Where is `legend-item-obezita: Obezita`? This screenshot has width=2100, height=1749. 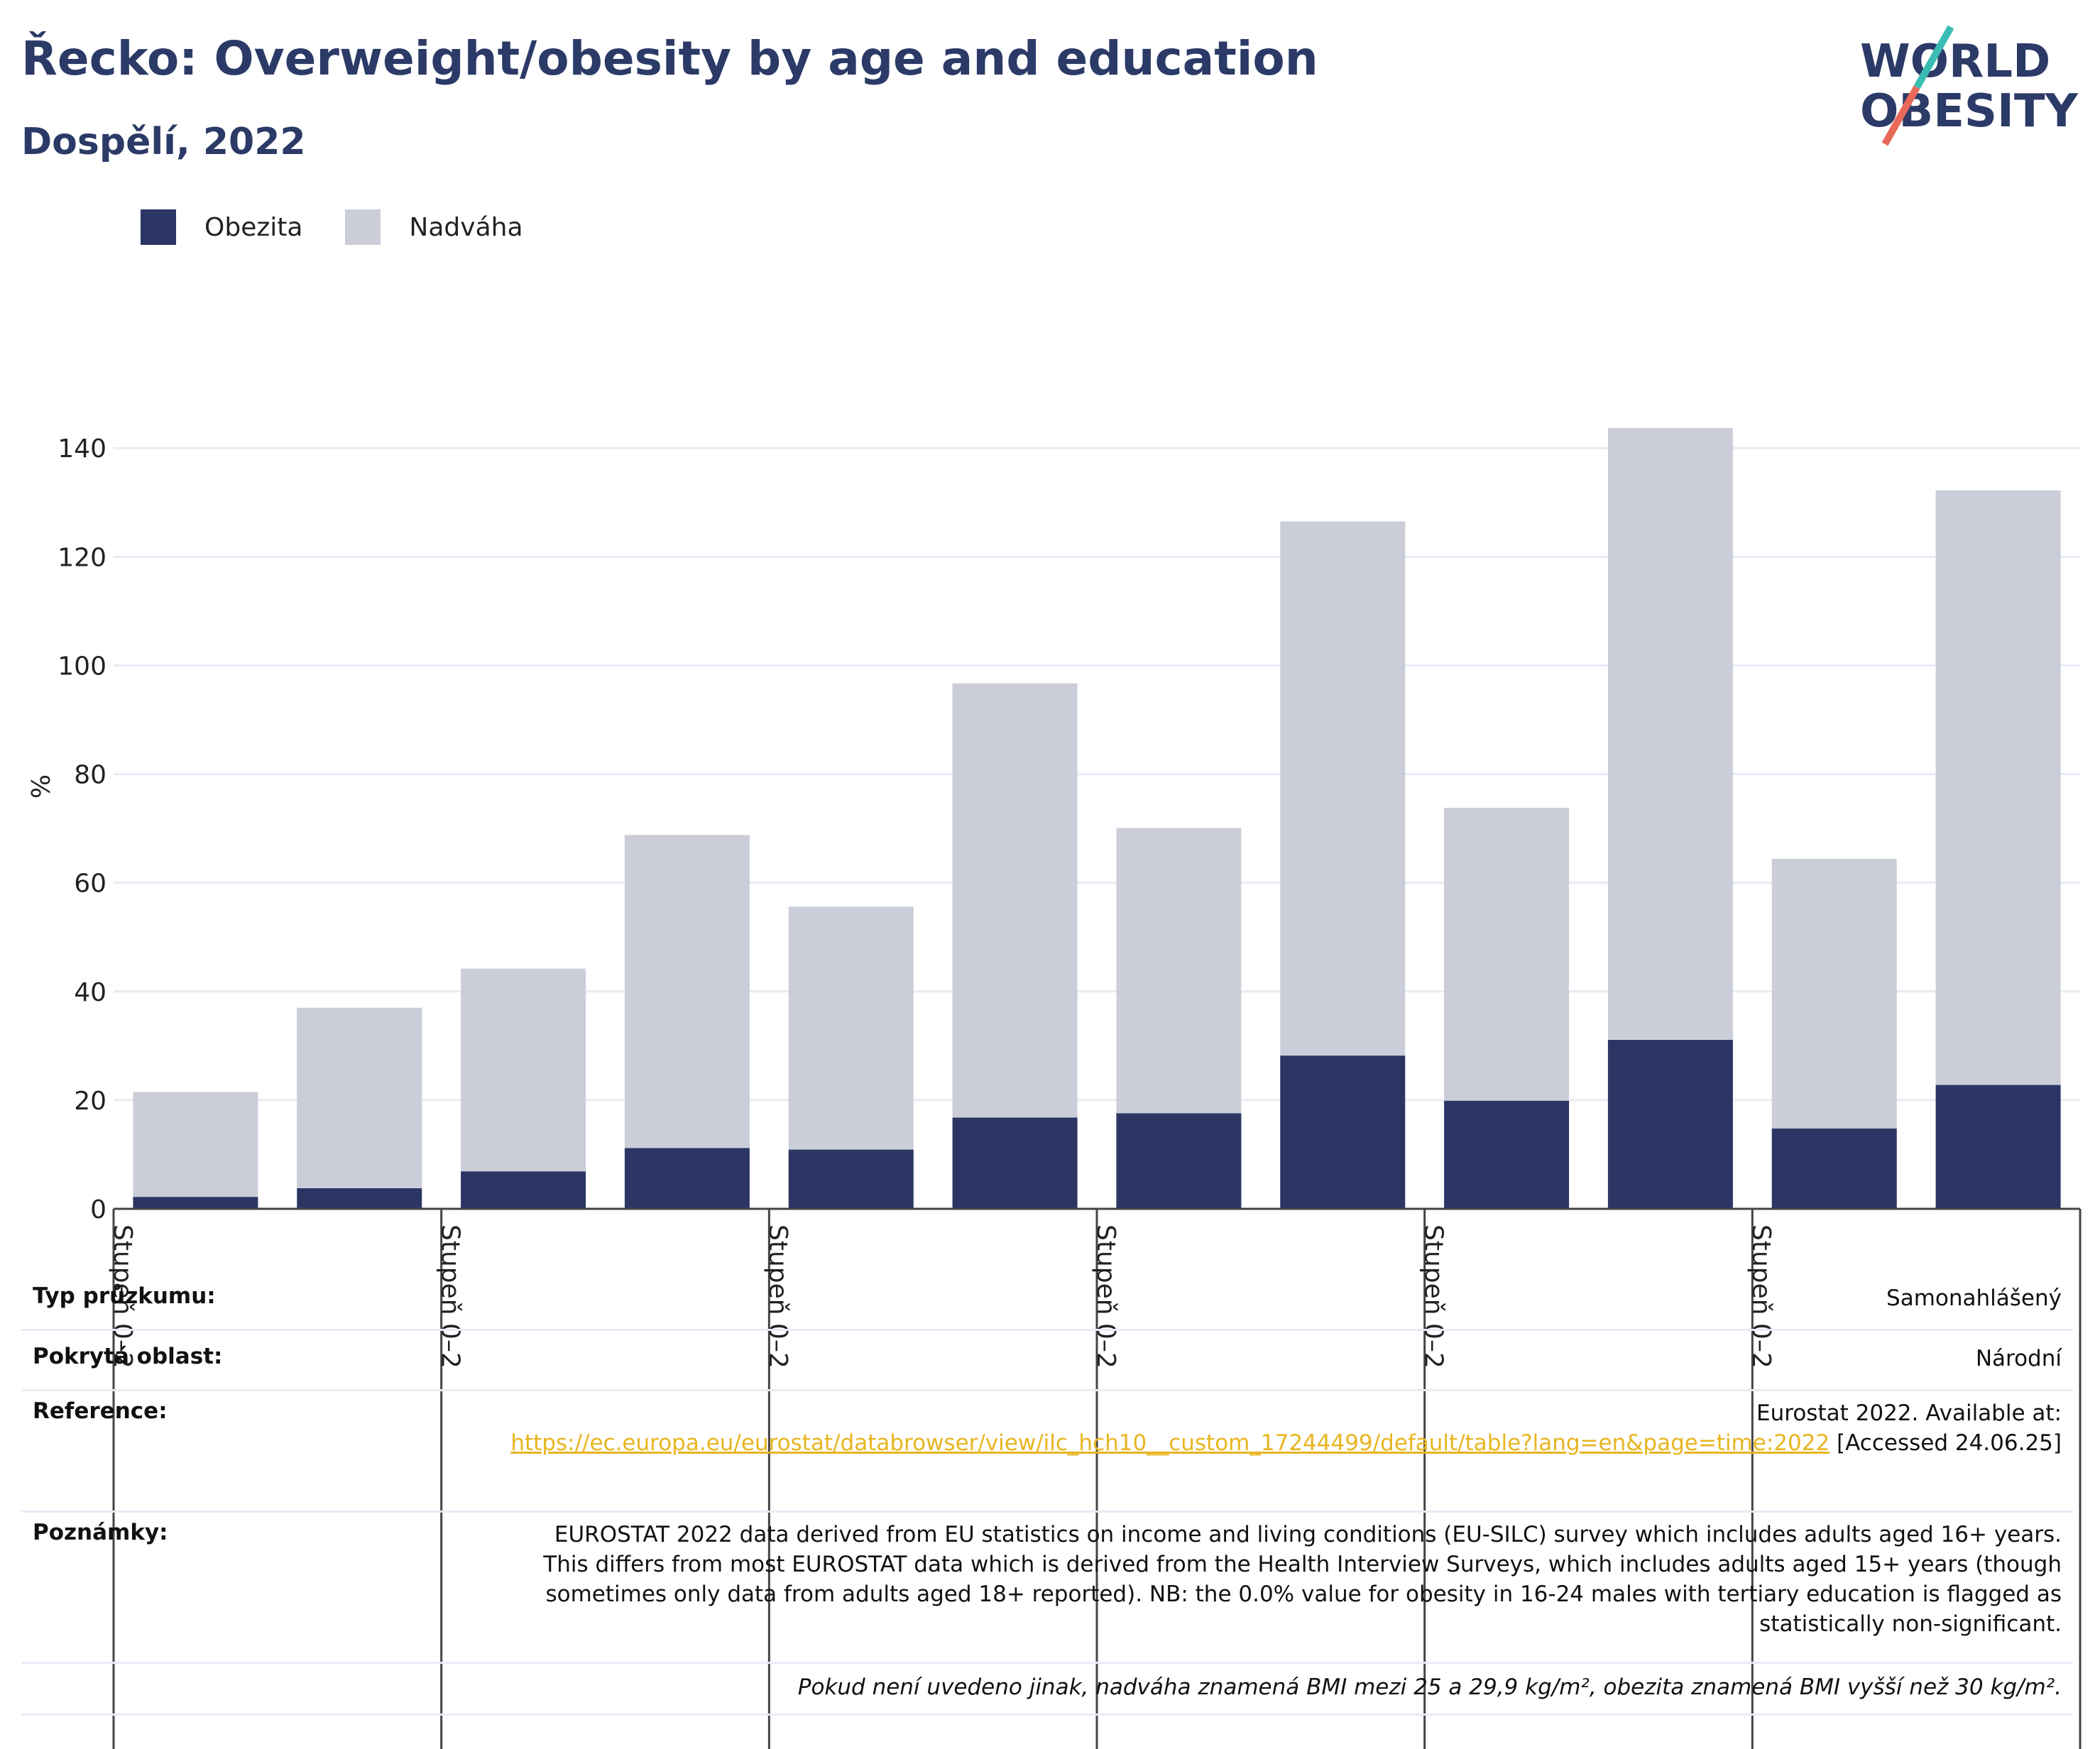 legend-item-obezita: Obezita is located at coordinates (221, 227).